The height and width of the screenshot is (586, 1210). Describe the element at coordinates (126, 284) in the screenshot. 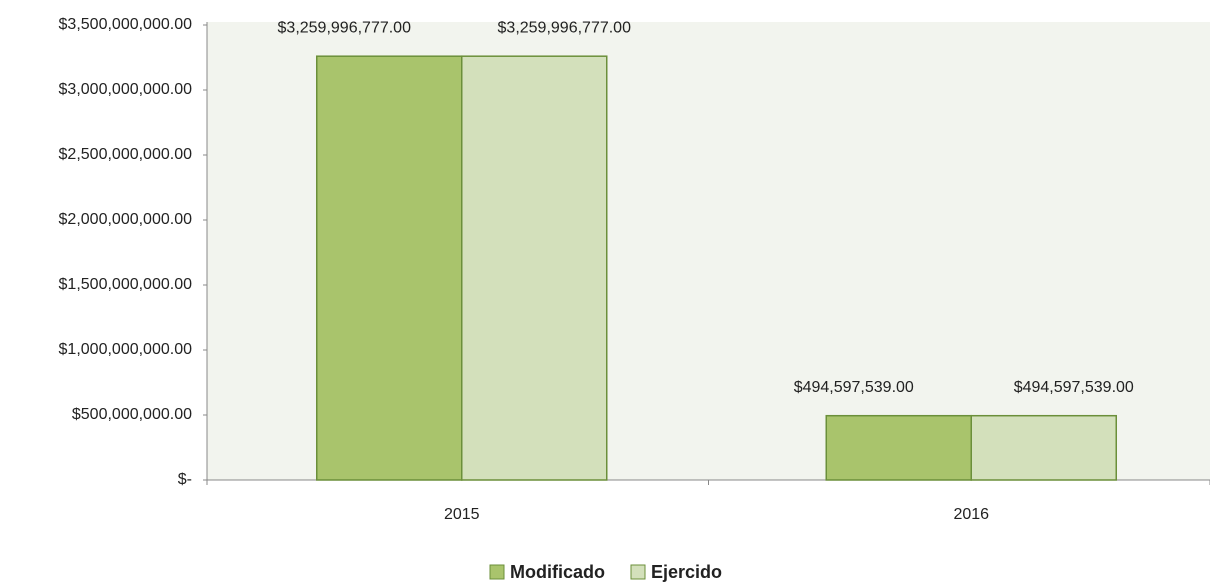

I see `y-tick-label: $1,500,000,000.00` at that location.